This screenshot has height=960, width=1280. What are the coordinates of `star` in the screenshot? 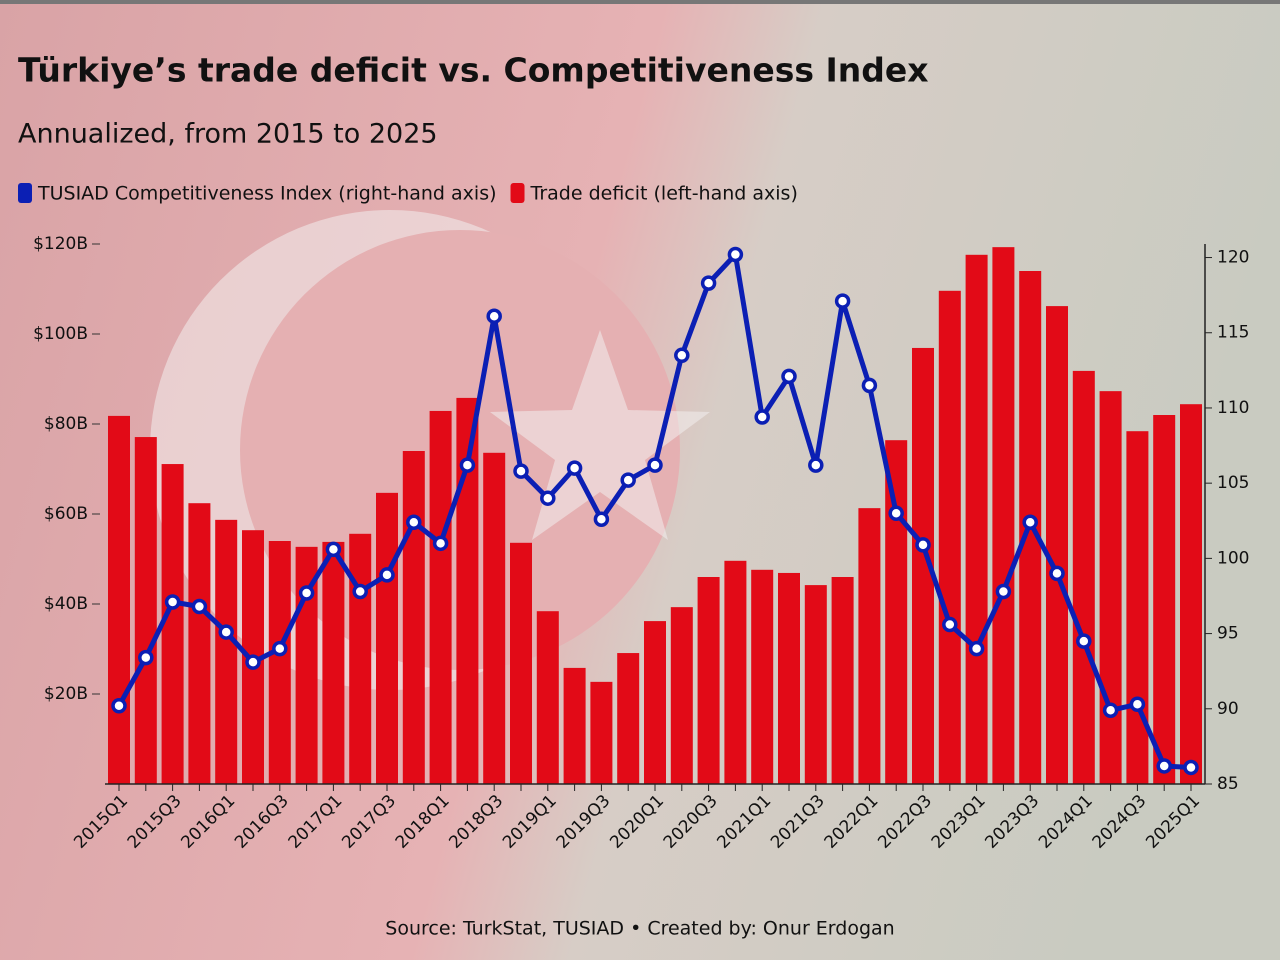 It's located at (600, 435).